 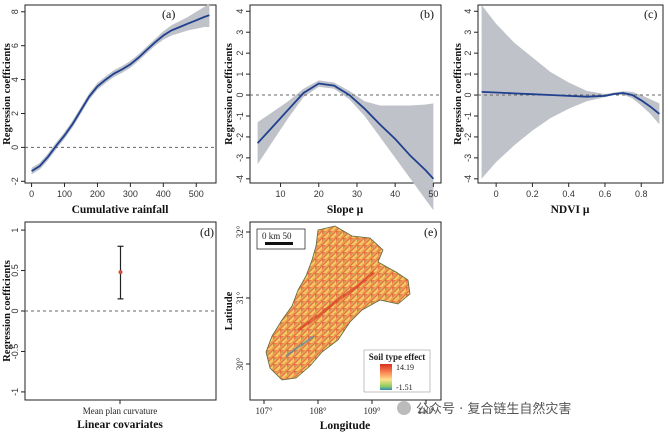 I want to click on x-tick-label: 500, so click(x=196, y=194).